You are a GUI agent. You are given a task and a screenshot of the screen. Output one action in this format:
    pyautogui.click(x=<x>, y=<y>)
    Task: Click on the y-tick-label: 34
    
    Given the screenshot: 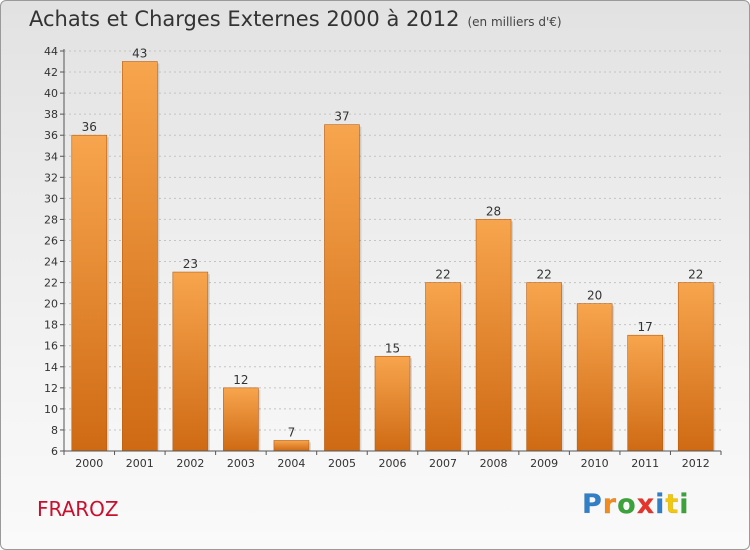 What is the action you would take?
    pyautogui.click(x=51, y=156)
    